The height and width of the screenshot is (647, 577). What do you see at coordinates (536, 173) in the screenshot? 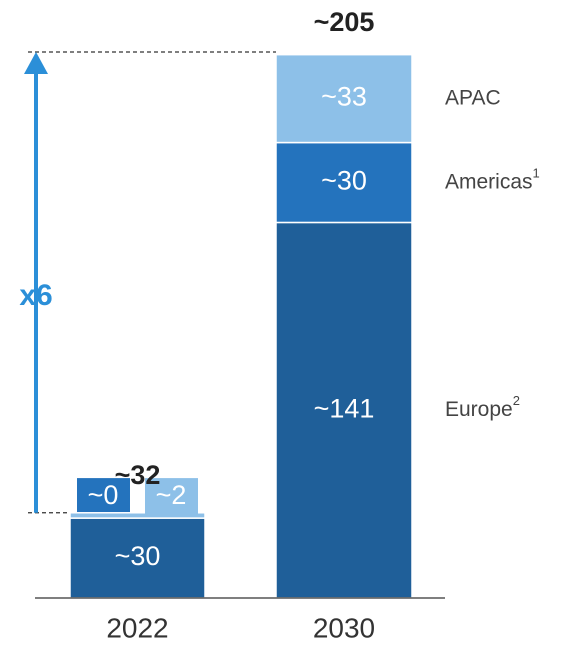
I see `legend-footnote: 1` at bounding box center [536, 173].